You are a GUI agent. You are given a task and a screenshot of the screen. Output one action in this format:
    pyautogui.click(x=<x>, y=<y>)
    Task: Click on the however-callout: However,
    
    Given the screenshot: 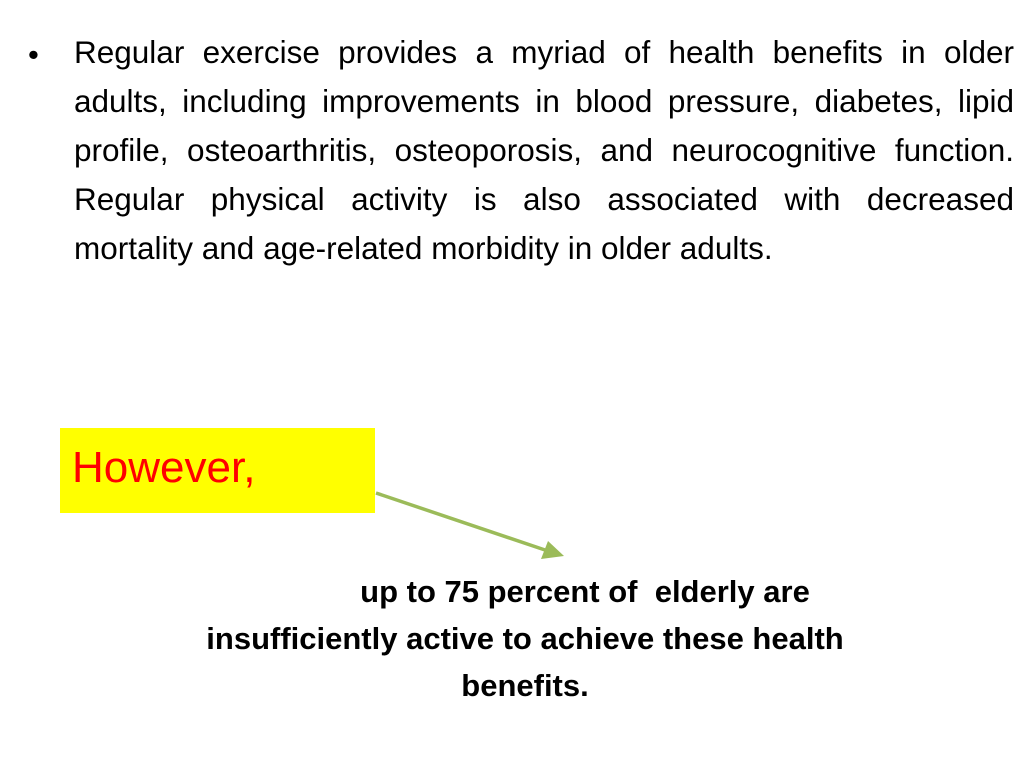 What is the action you would take?
    pyautogui.click(x=217, y=470)
    